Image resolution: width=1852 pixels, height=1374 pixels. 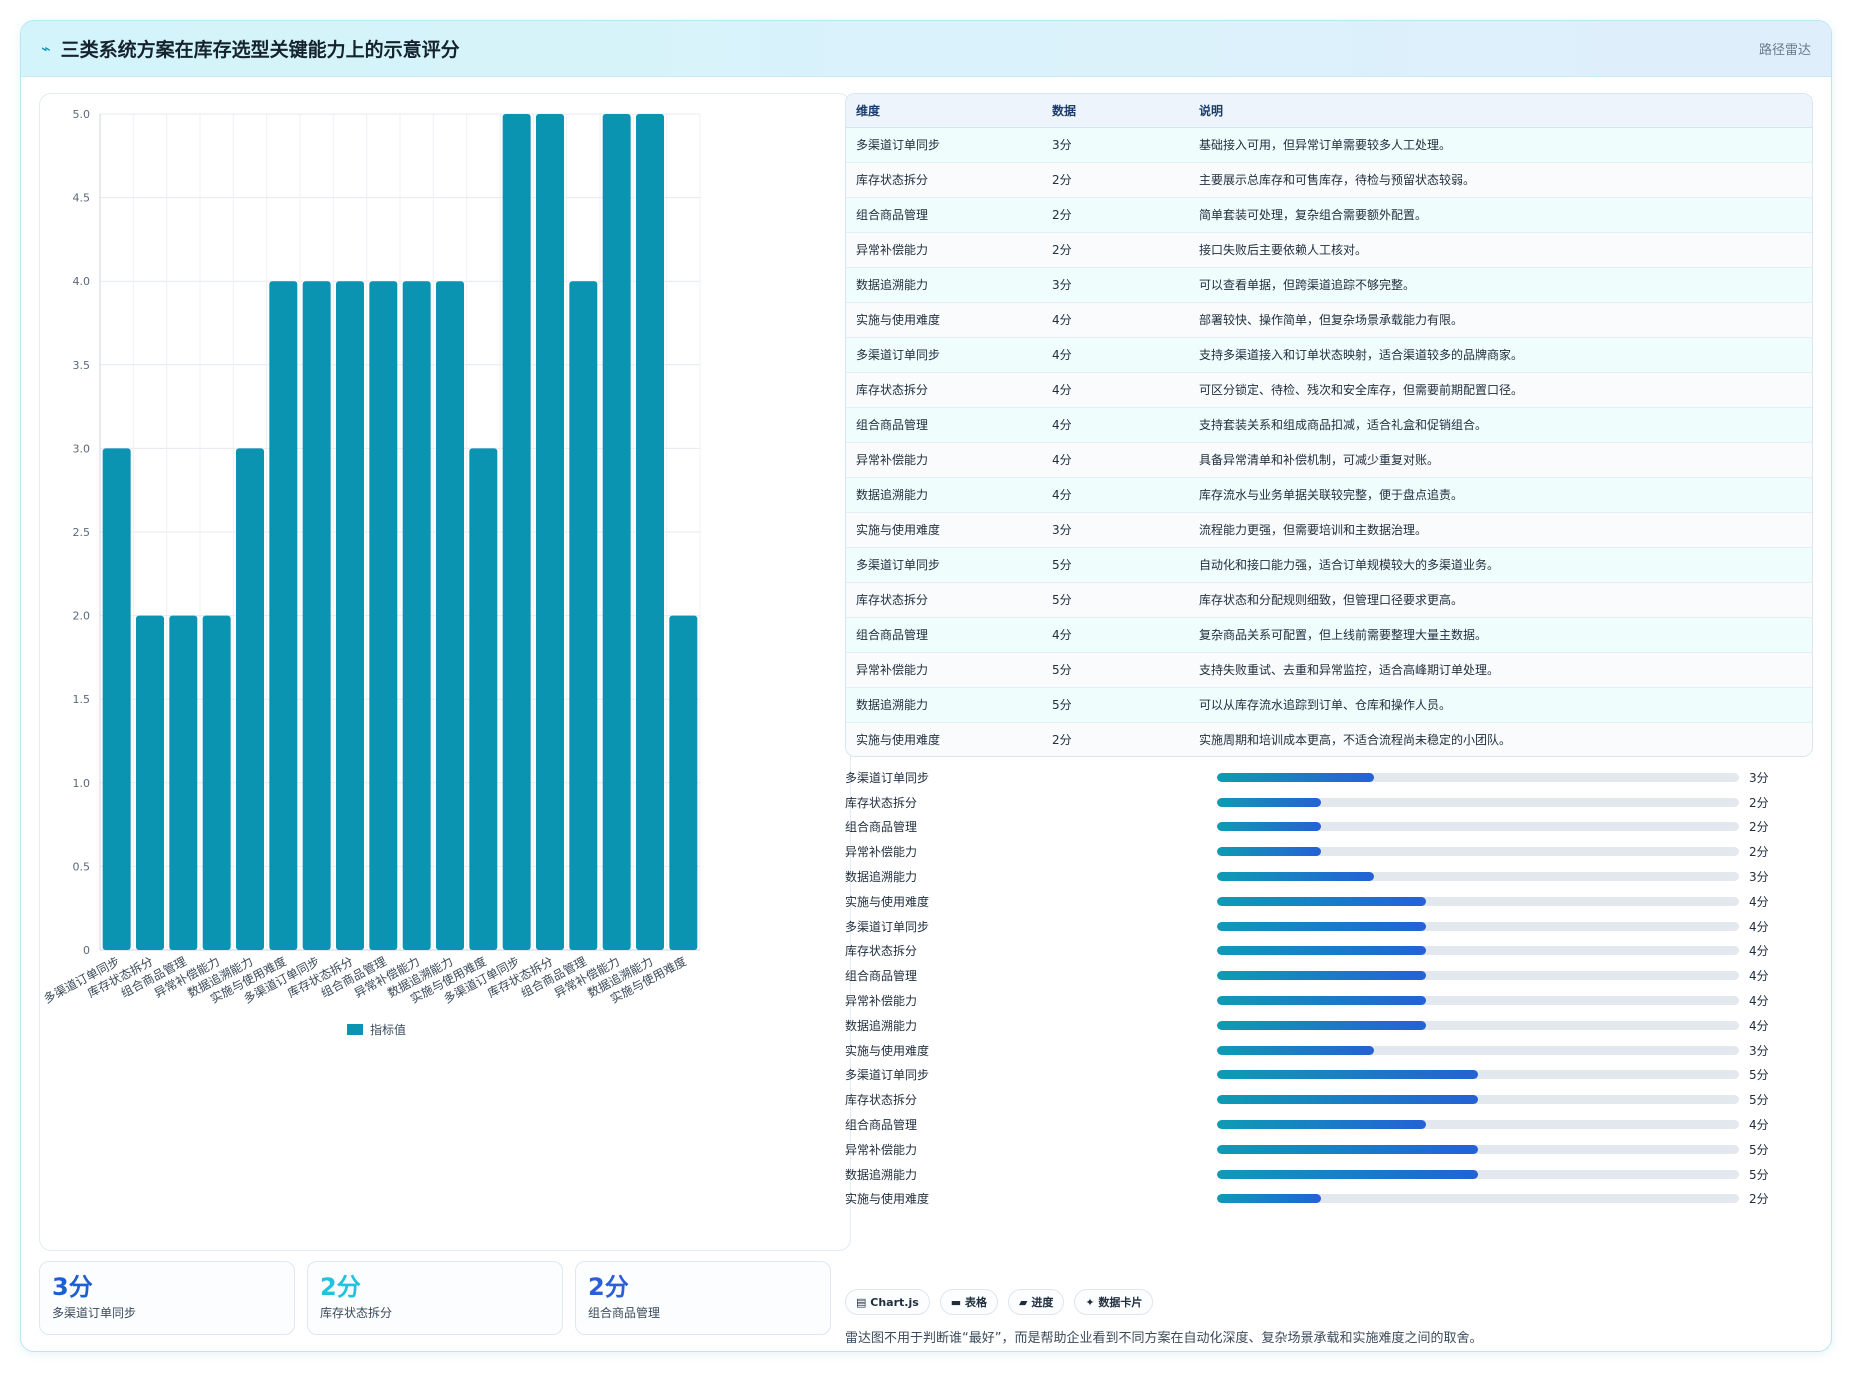 What do you see at coordinates (1500, 565) in the screenshot?
I see `cell-description: 自动化和接口能力强，适合订单规模较大的多渠道业务。` at bounding box center [1500, 565].